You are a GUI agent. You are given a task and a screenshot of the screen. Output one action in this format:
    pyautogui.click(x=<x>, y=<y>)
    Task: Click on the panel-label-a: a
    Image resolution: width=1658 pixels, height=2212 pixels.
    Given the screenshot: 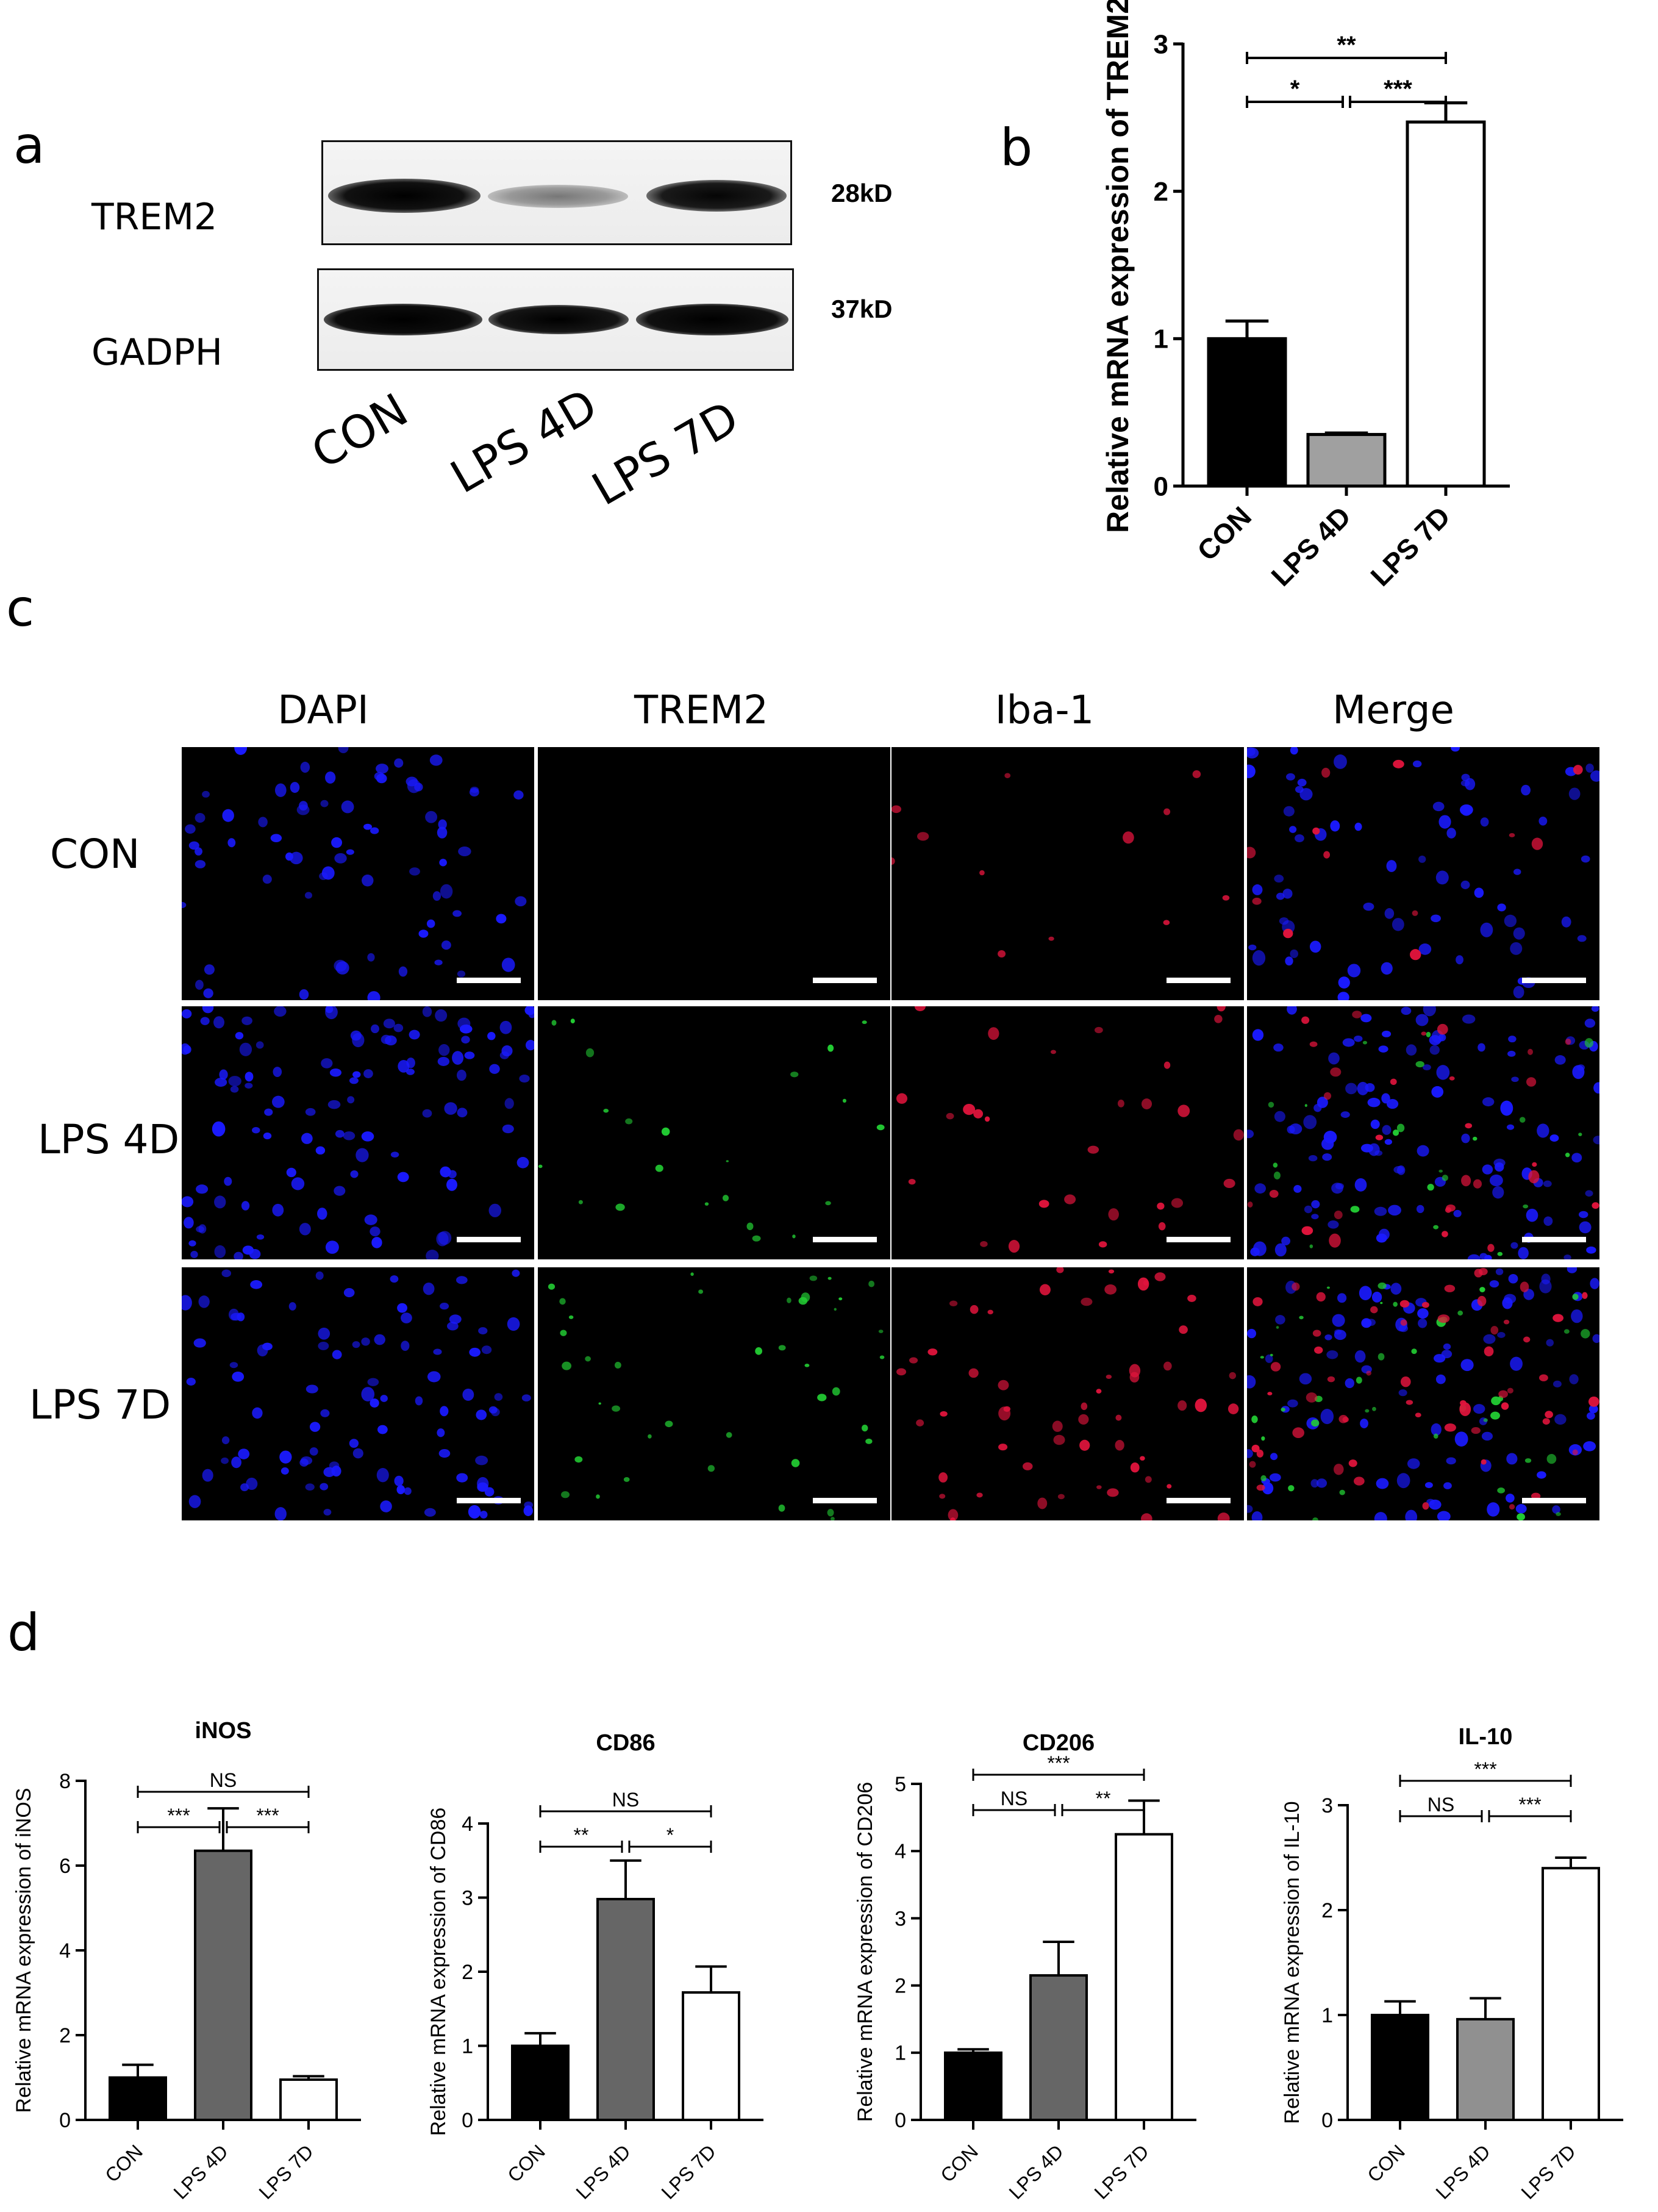 What is the action you would take?
    pyautogui.click(x=29, y=145)
    